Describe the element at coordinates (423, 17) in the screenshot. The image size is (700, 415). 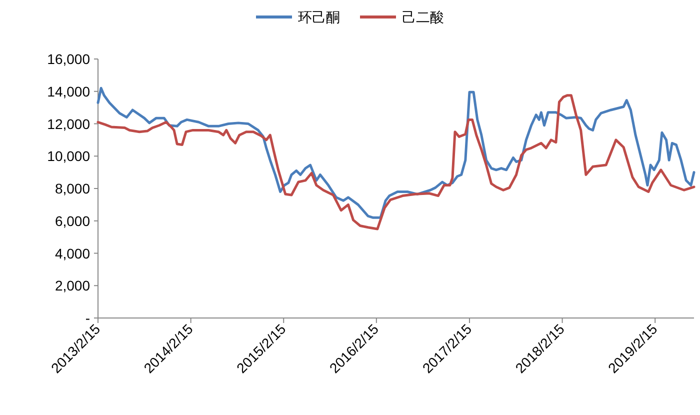
I see `legend-label: 己二酸` at that location.